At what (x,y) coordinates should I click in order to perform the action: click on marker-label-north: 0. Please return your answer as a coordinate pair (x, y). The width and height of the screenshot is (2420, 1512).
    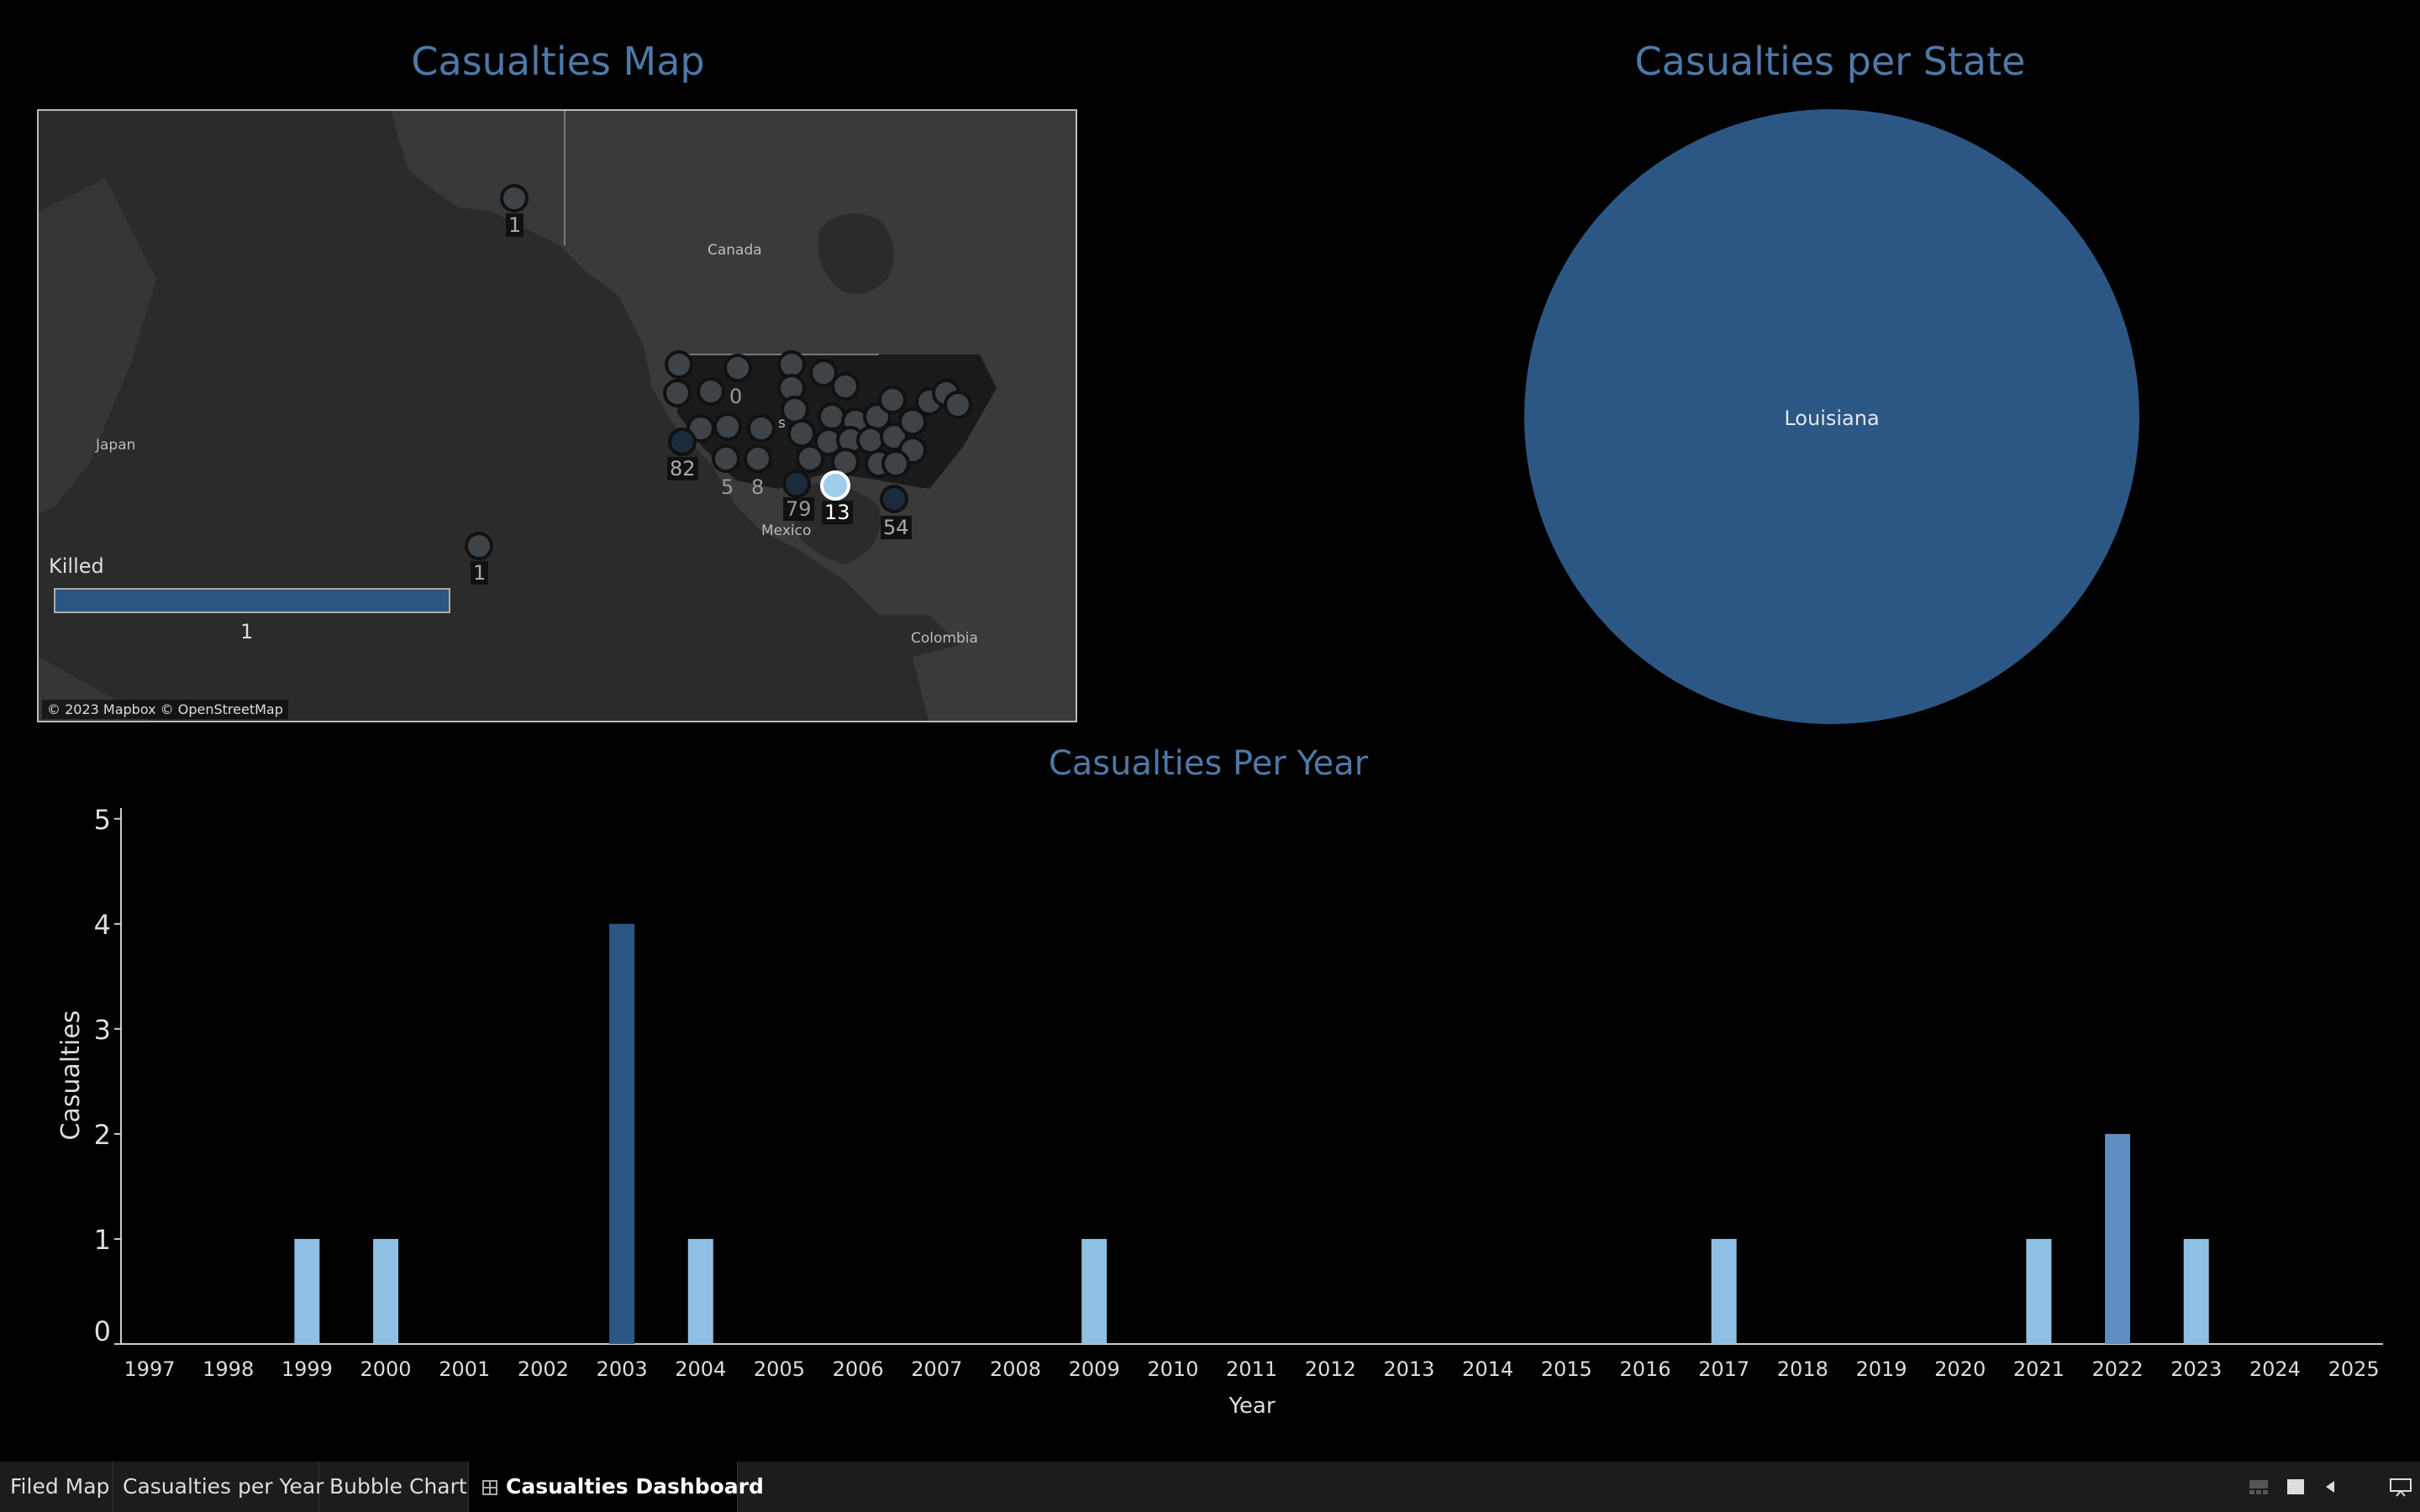
    Looking at the image, I should click on (736, 396).